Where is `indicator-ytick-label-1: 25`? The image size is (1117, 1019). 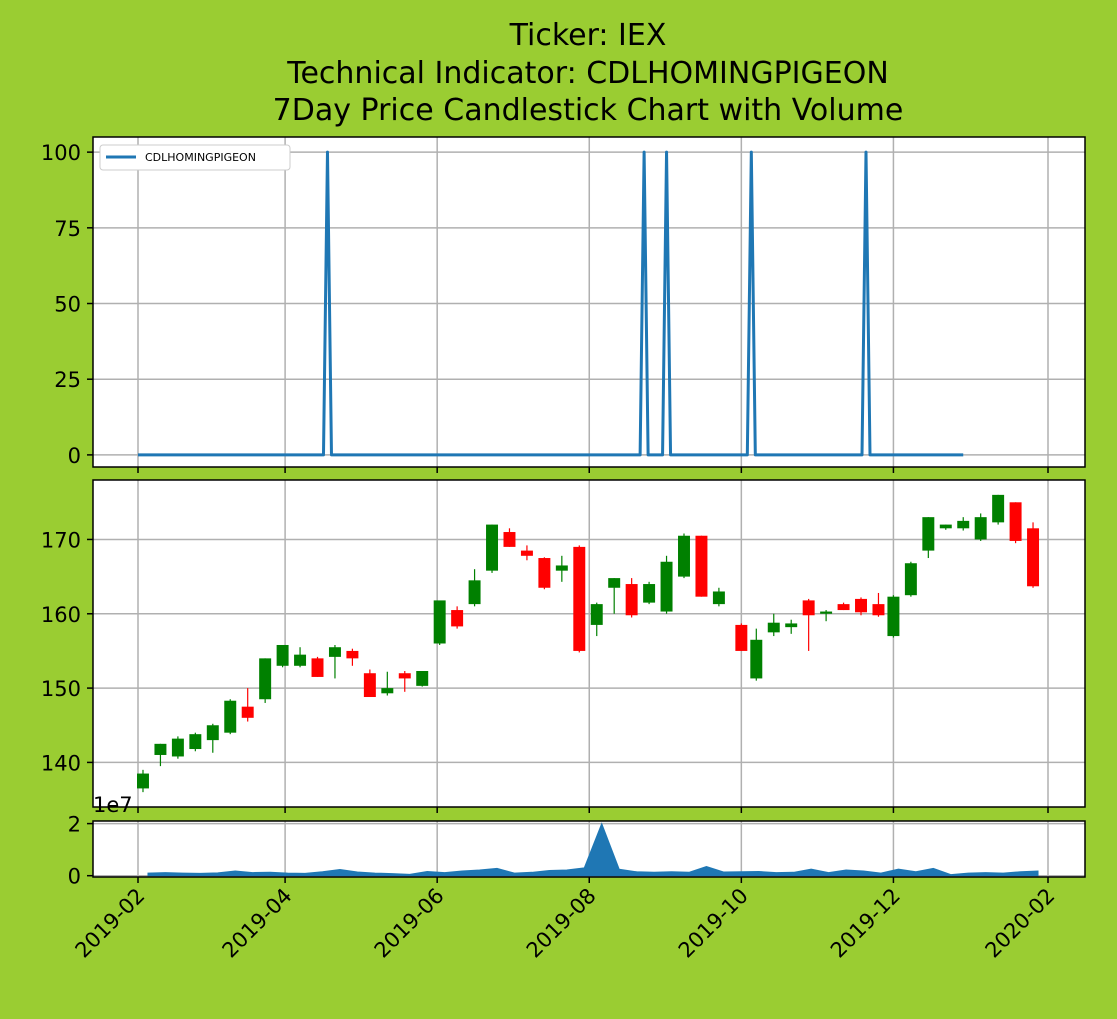
indicator-ytick-label-1: 25 is located at coordinates (67, 380).